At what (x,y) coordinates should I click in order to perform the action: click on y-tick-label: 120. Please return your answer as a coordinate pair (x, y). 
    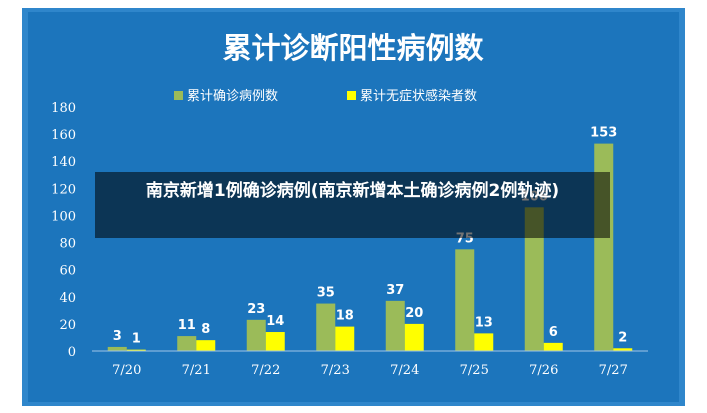
    Looking at the image, I should click on (63, 189).